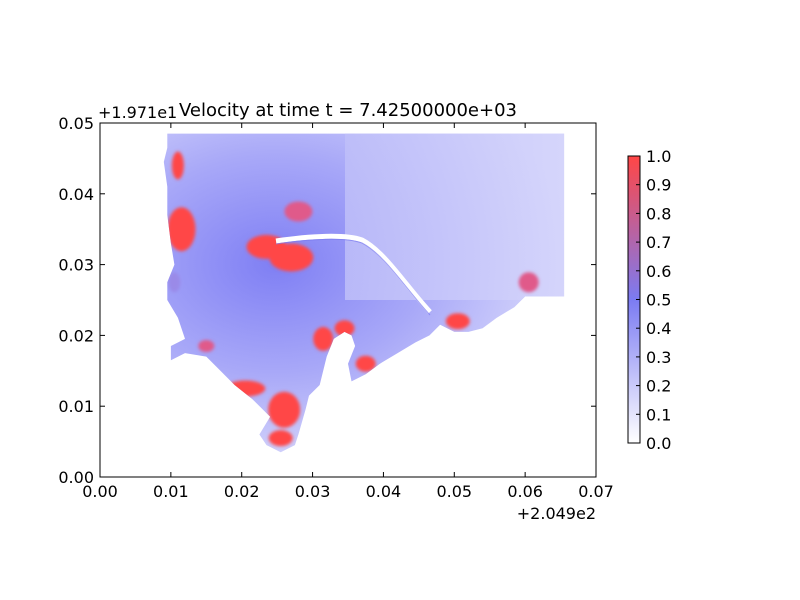  Describe the element at coordinates (76, 123) in the screenshot. I see `y-tick-label: 0.05` at that location.